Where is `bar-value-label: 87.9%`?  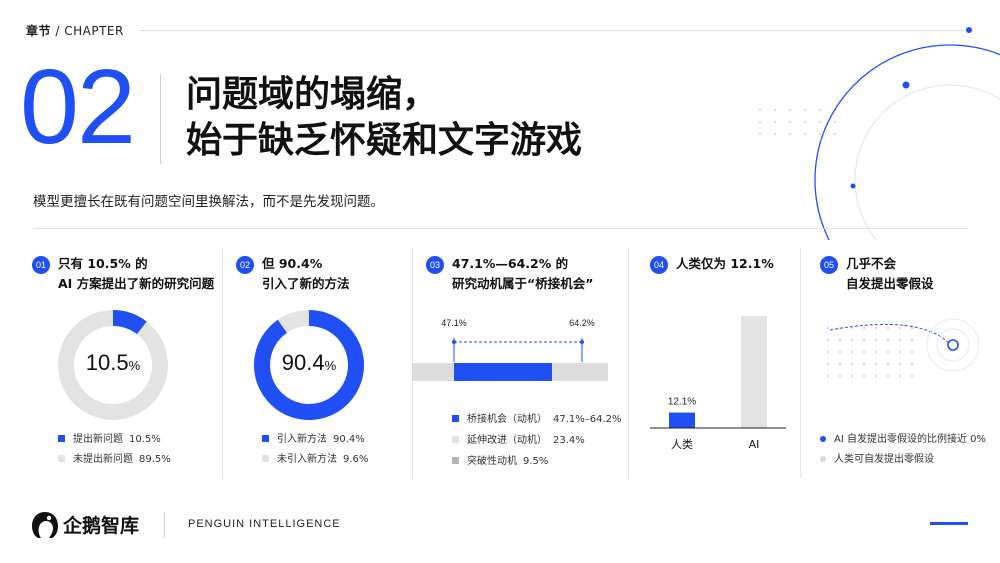
bar-value-label: 87.9% is located at coordinates (754, 309).